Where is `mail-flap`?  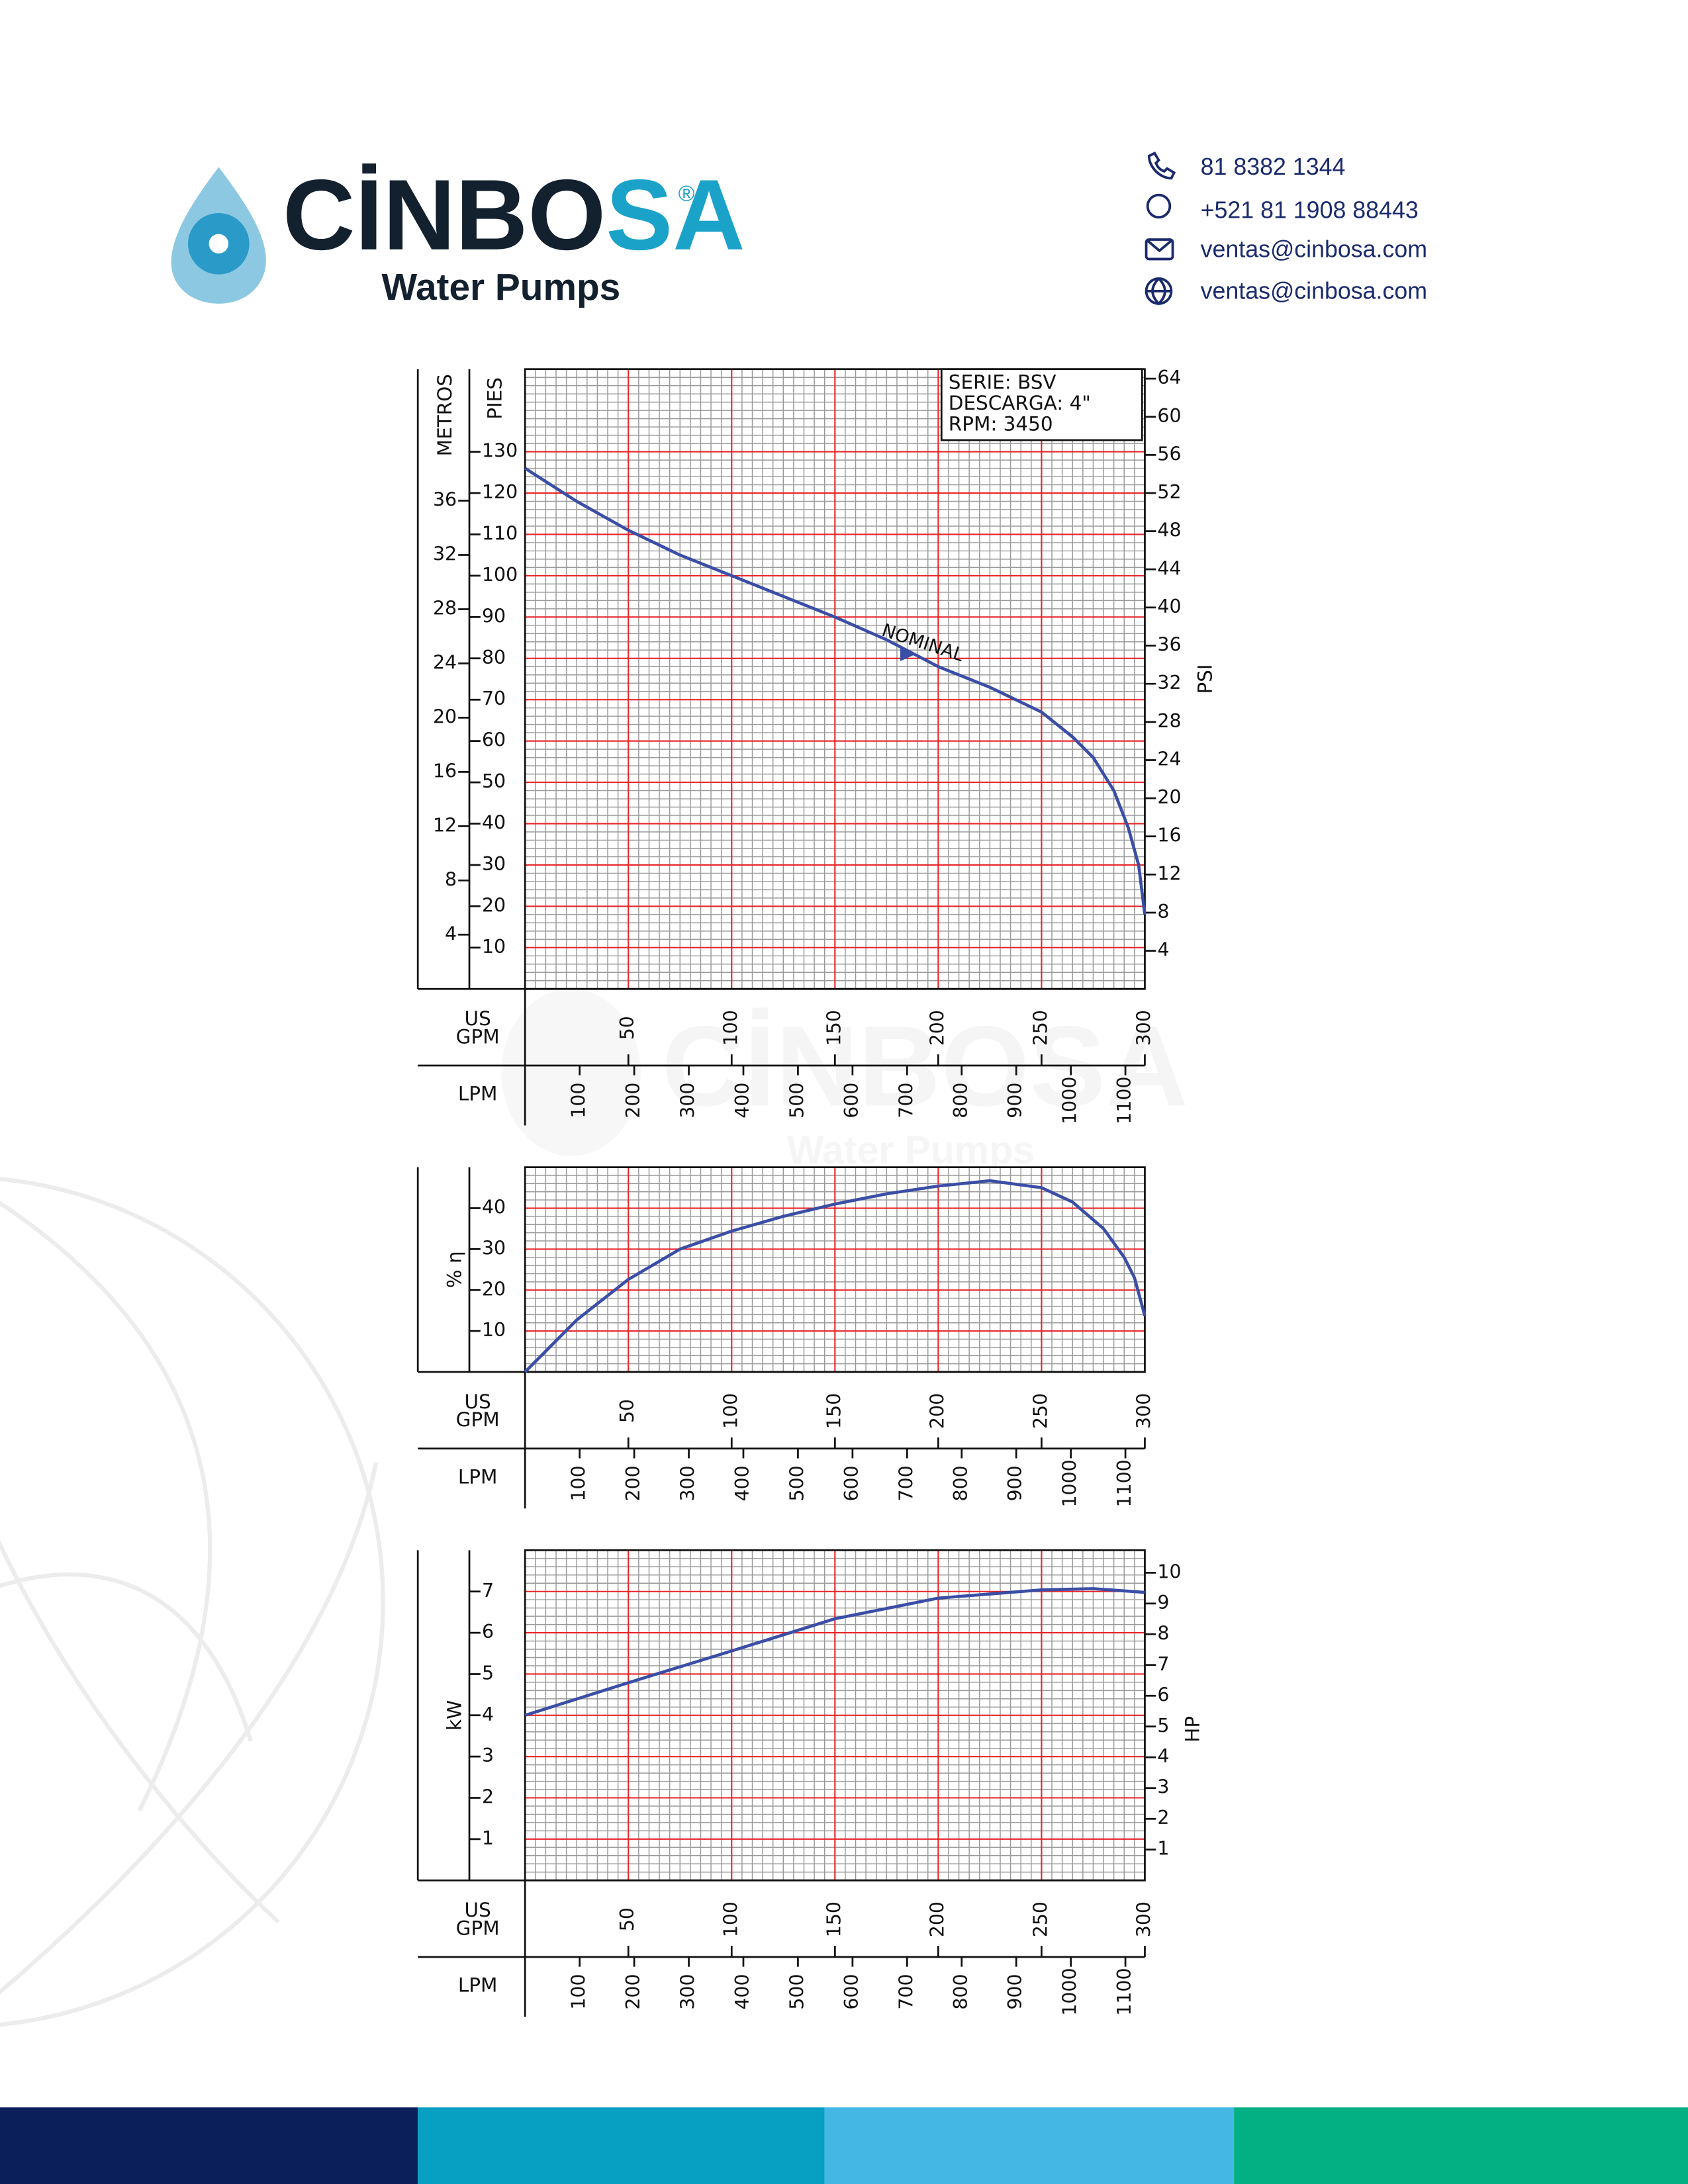 mail-flap is located at coordinates (1159, 245).